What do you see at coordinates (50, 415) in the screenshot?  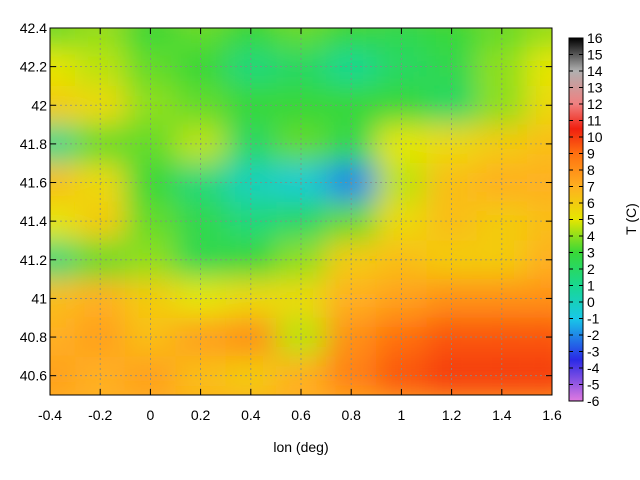 I see `x-tick-label: -0.4` at bounding box center [50, 415].